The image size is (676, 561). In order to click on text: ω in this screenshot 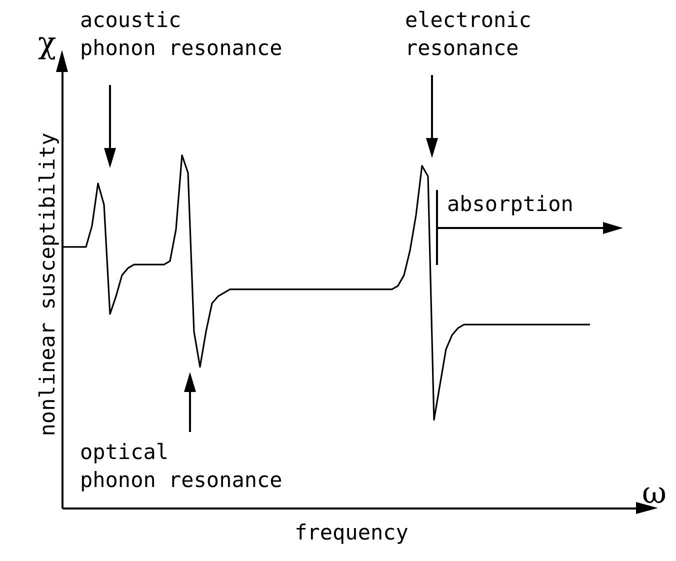, I will do `click(654, 493)`.